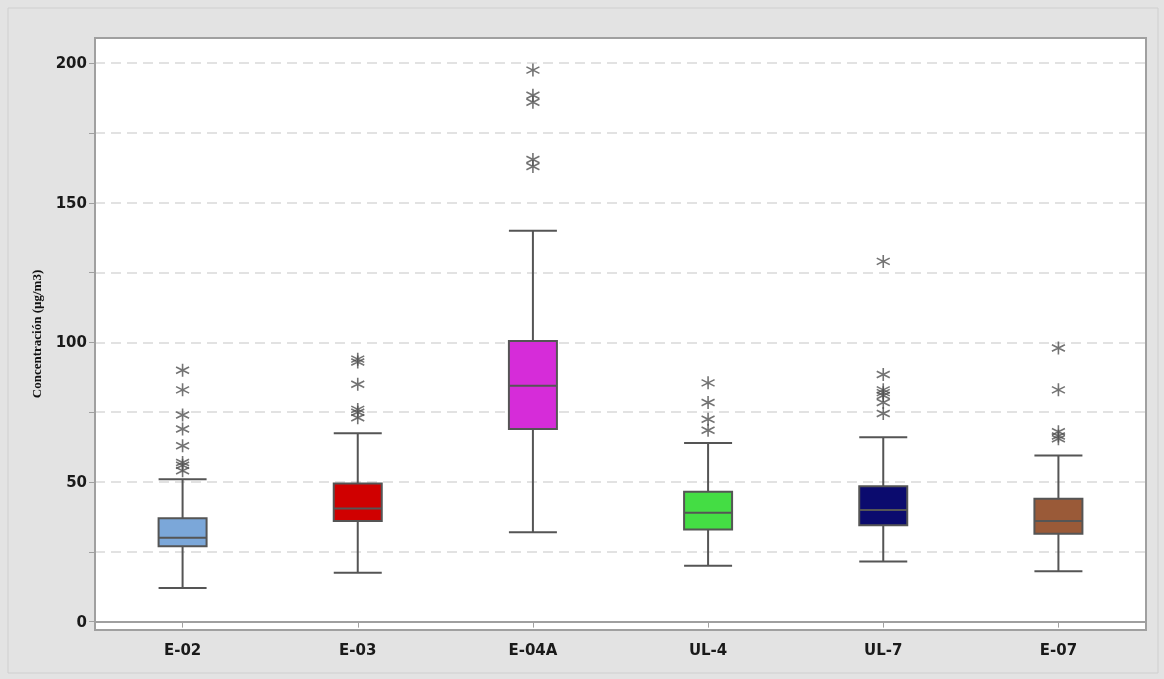 This screenshot has width=1164, height=679. I want to click on y-tick-label: 200, so click(71, 63).